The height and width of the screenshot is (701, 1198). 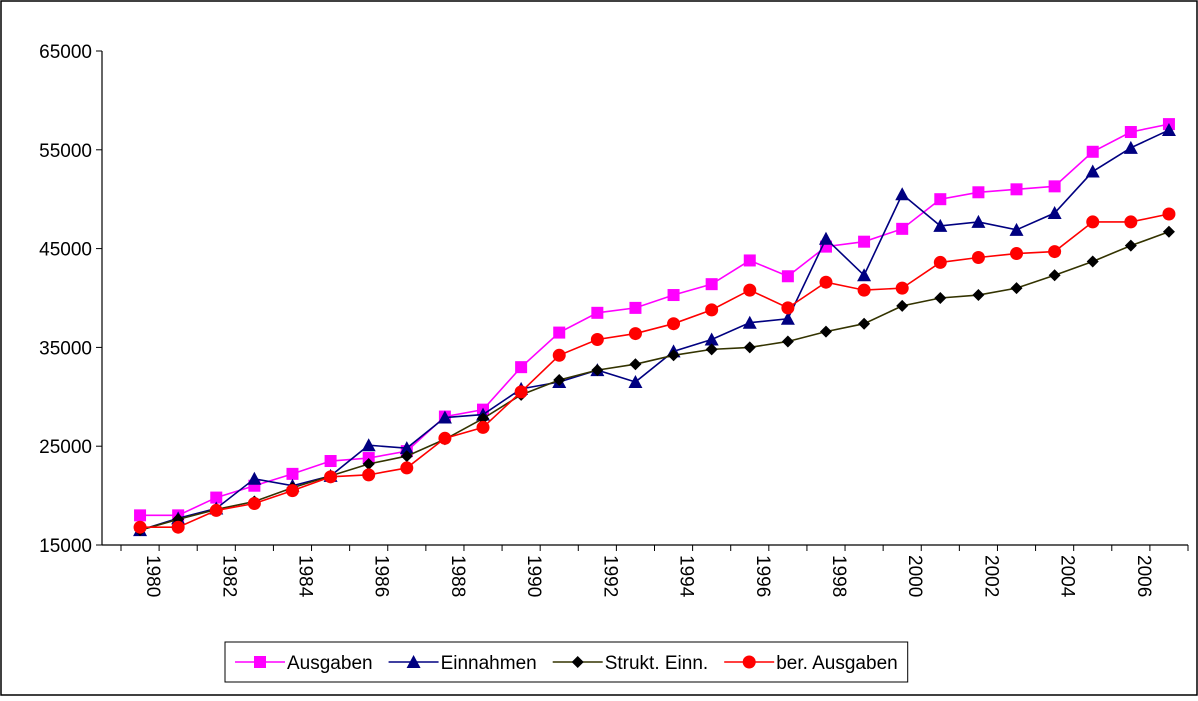 I want to click on x-tick-label: 1988, so click(x=457, y=576).